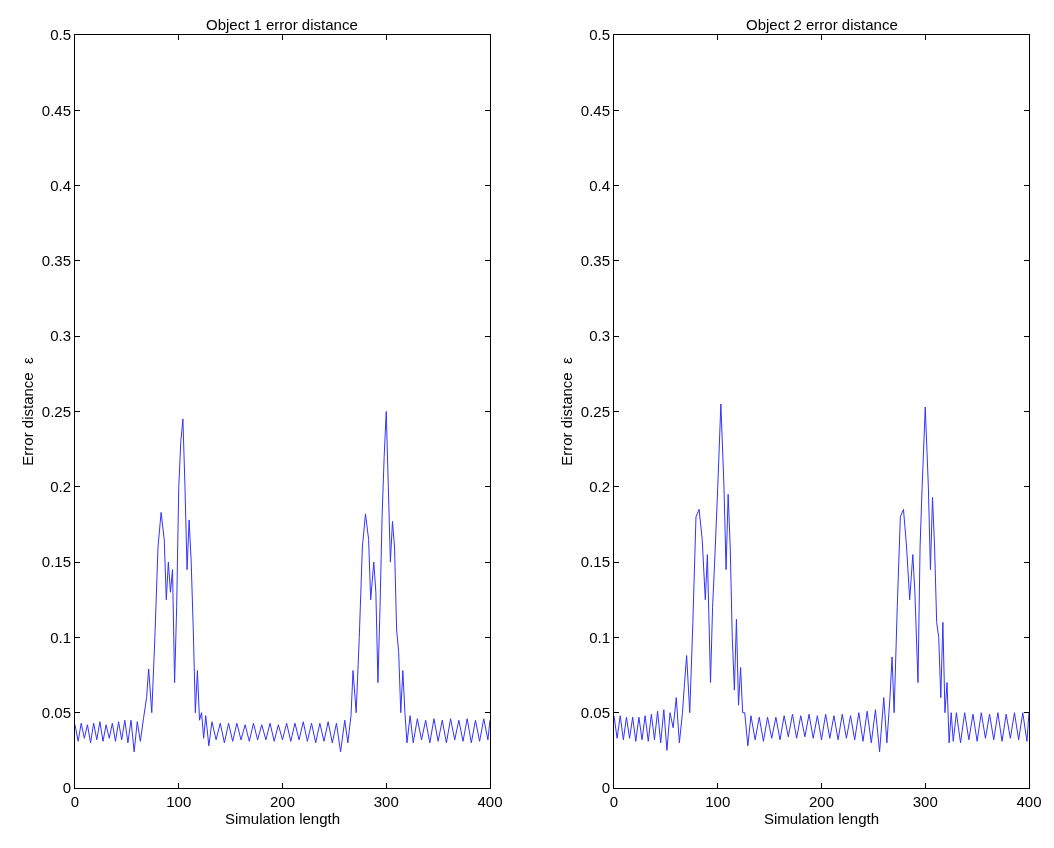 The width and height of the screenshot is (1054, 848). I want to click on chart-title: Object 2 error distance, so click(822, 24).